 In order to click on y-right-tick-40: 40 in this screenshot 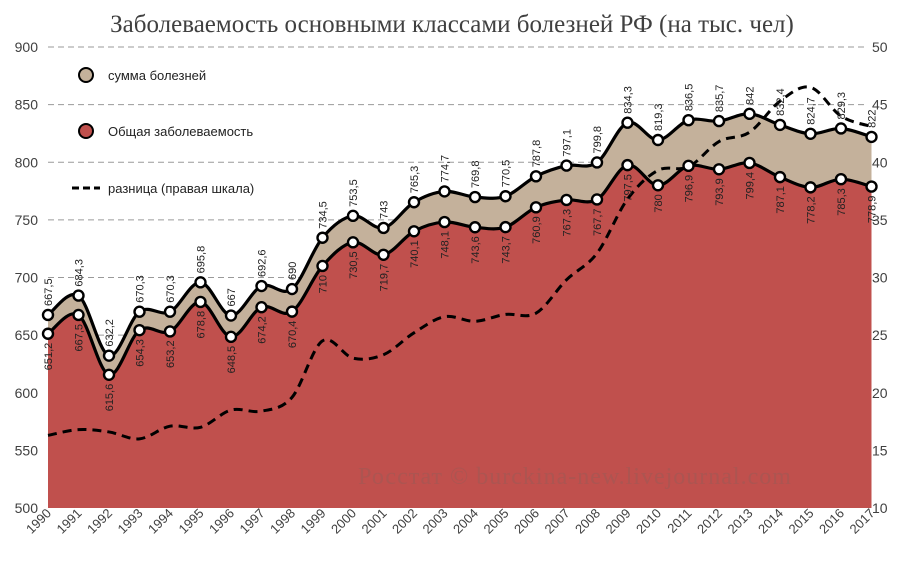, I will do `click(880, 162)`.